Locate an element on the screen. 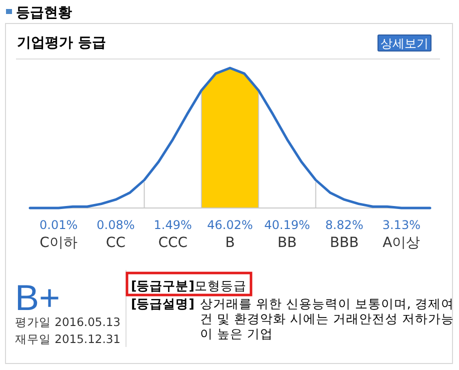 This screenshot has width=459, height=370. category-label: CC is located at coordinates (116, 243).